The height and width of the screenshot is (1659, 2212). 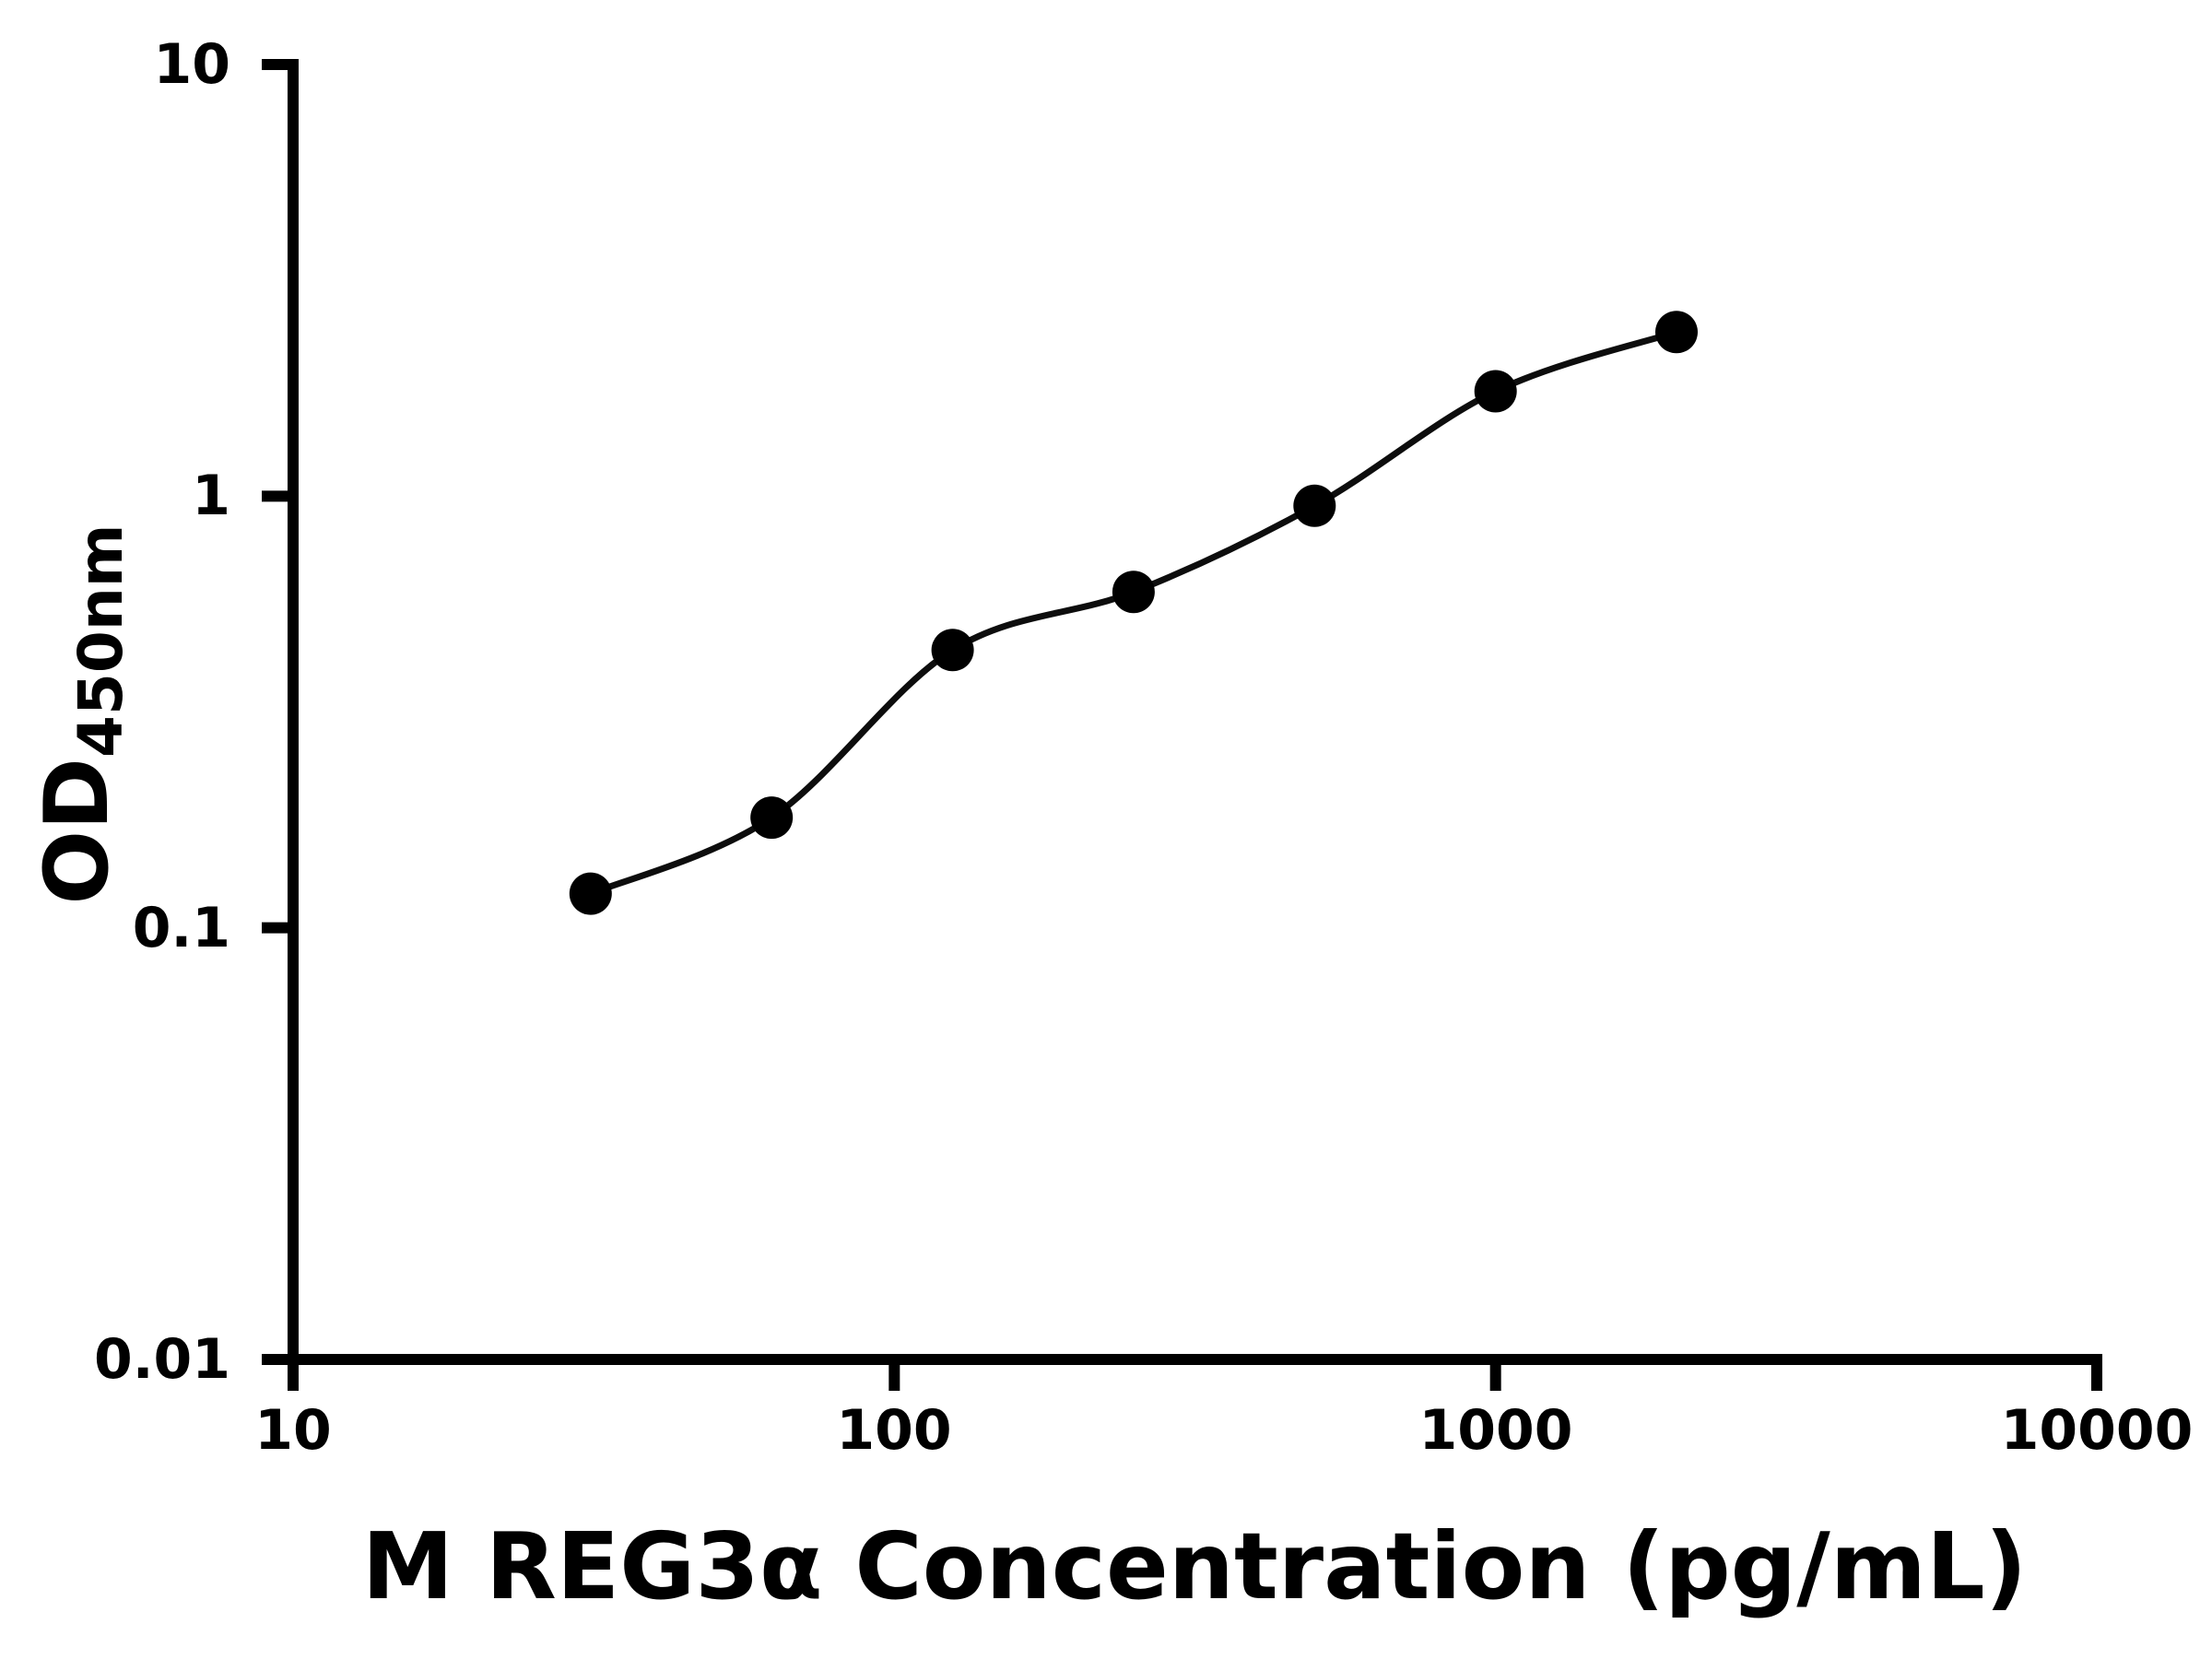 What do you see at coordinates (211, 496) in the screenshot?
I see `y-tick-label-1: 1` at bounding box center [211, 496].